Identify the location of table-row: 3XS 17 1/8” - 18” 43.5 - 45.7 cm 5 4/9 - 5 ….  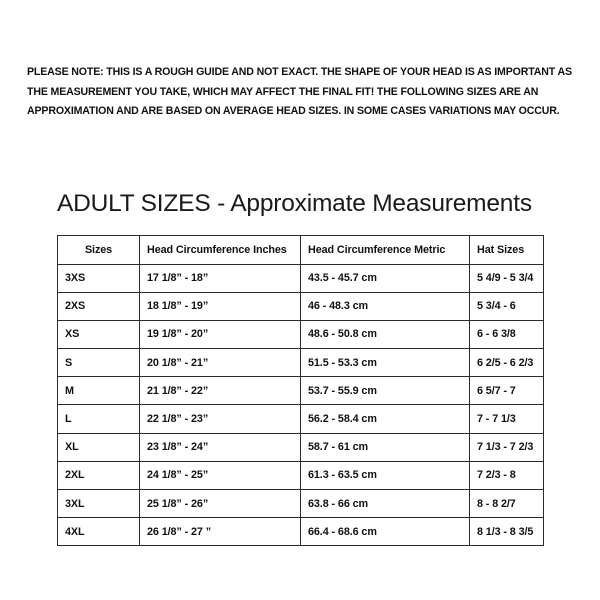
(300, 278).